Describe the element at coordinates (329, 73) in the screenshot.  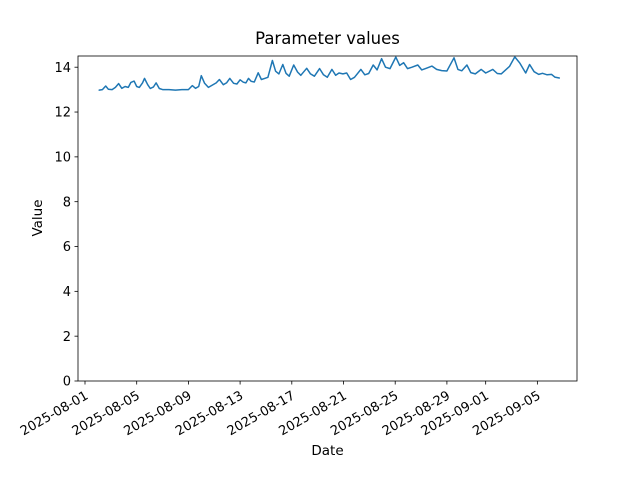
I see `data-line` at that location.